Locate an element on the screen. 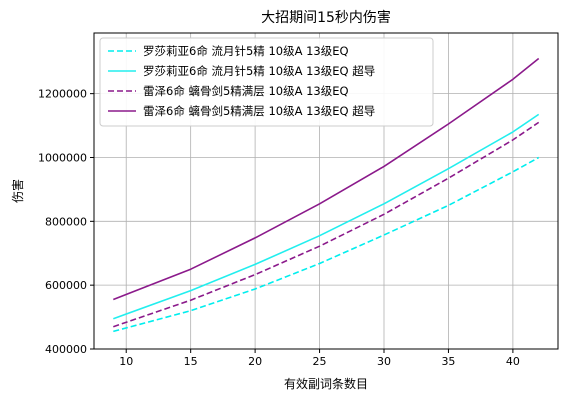  y-axis-title: 伤害 is located at coordinates (17, 191).